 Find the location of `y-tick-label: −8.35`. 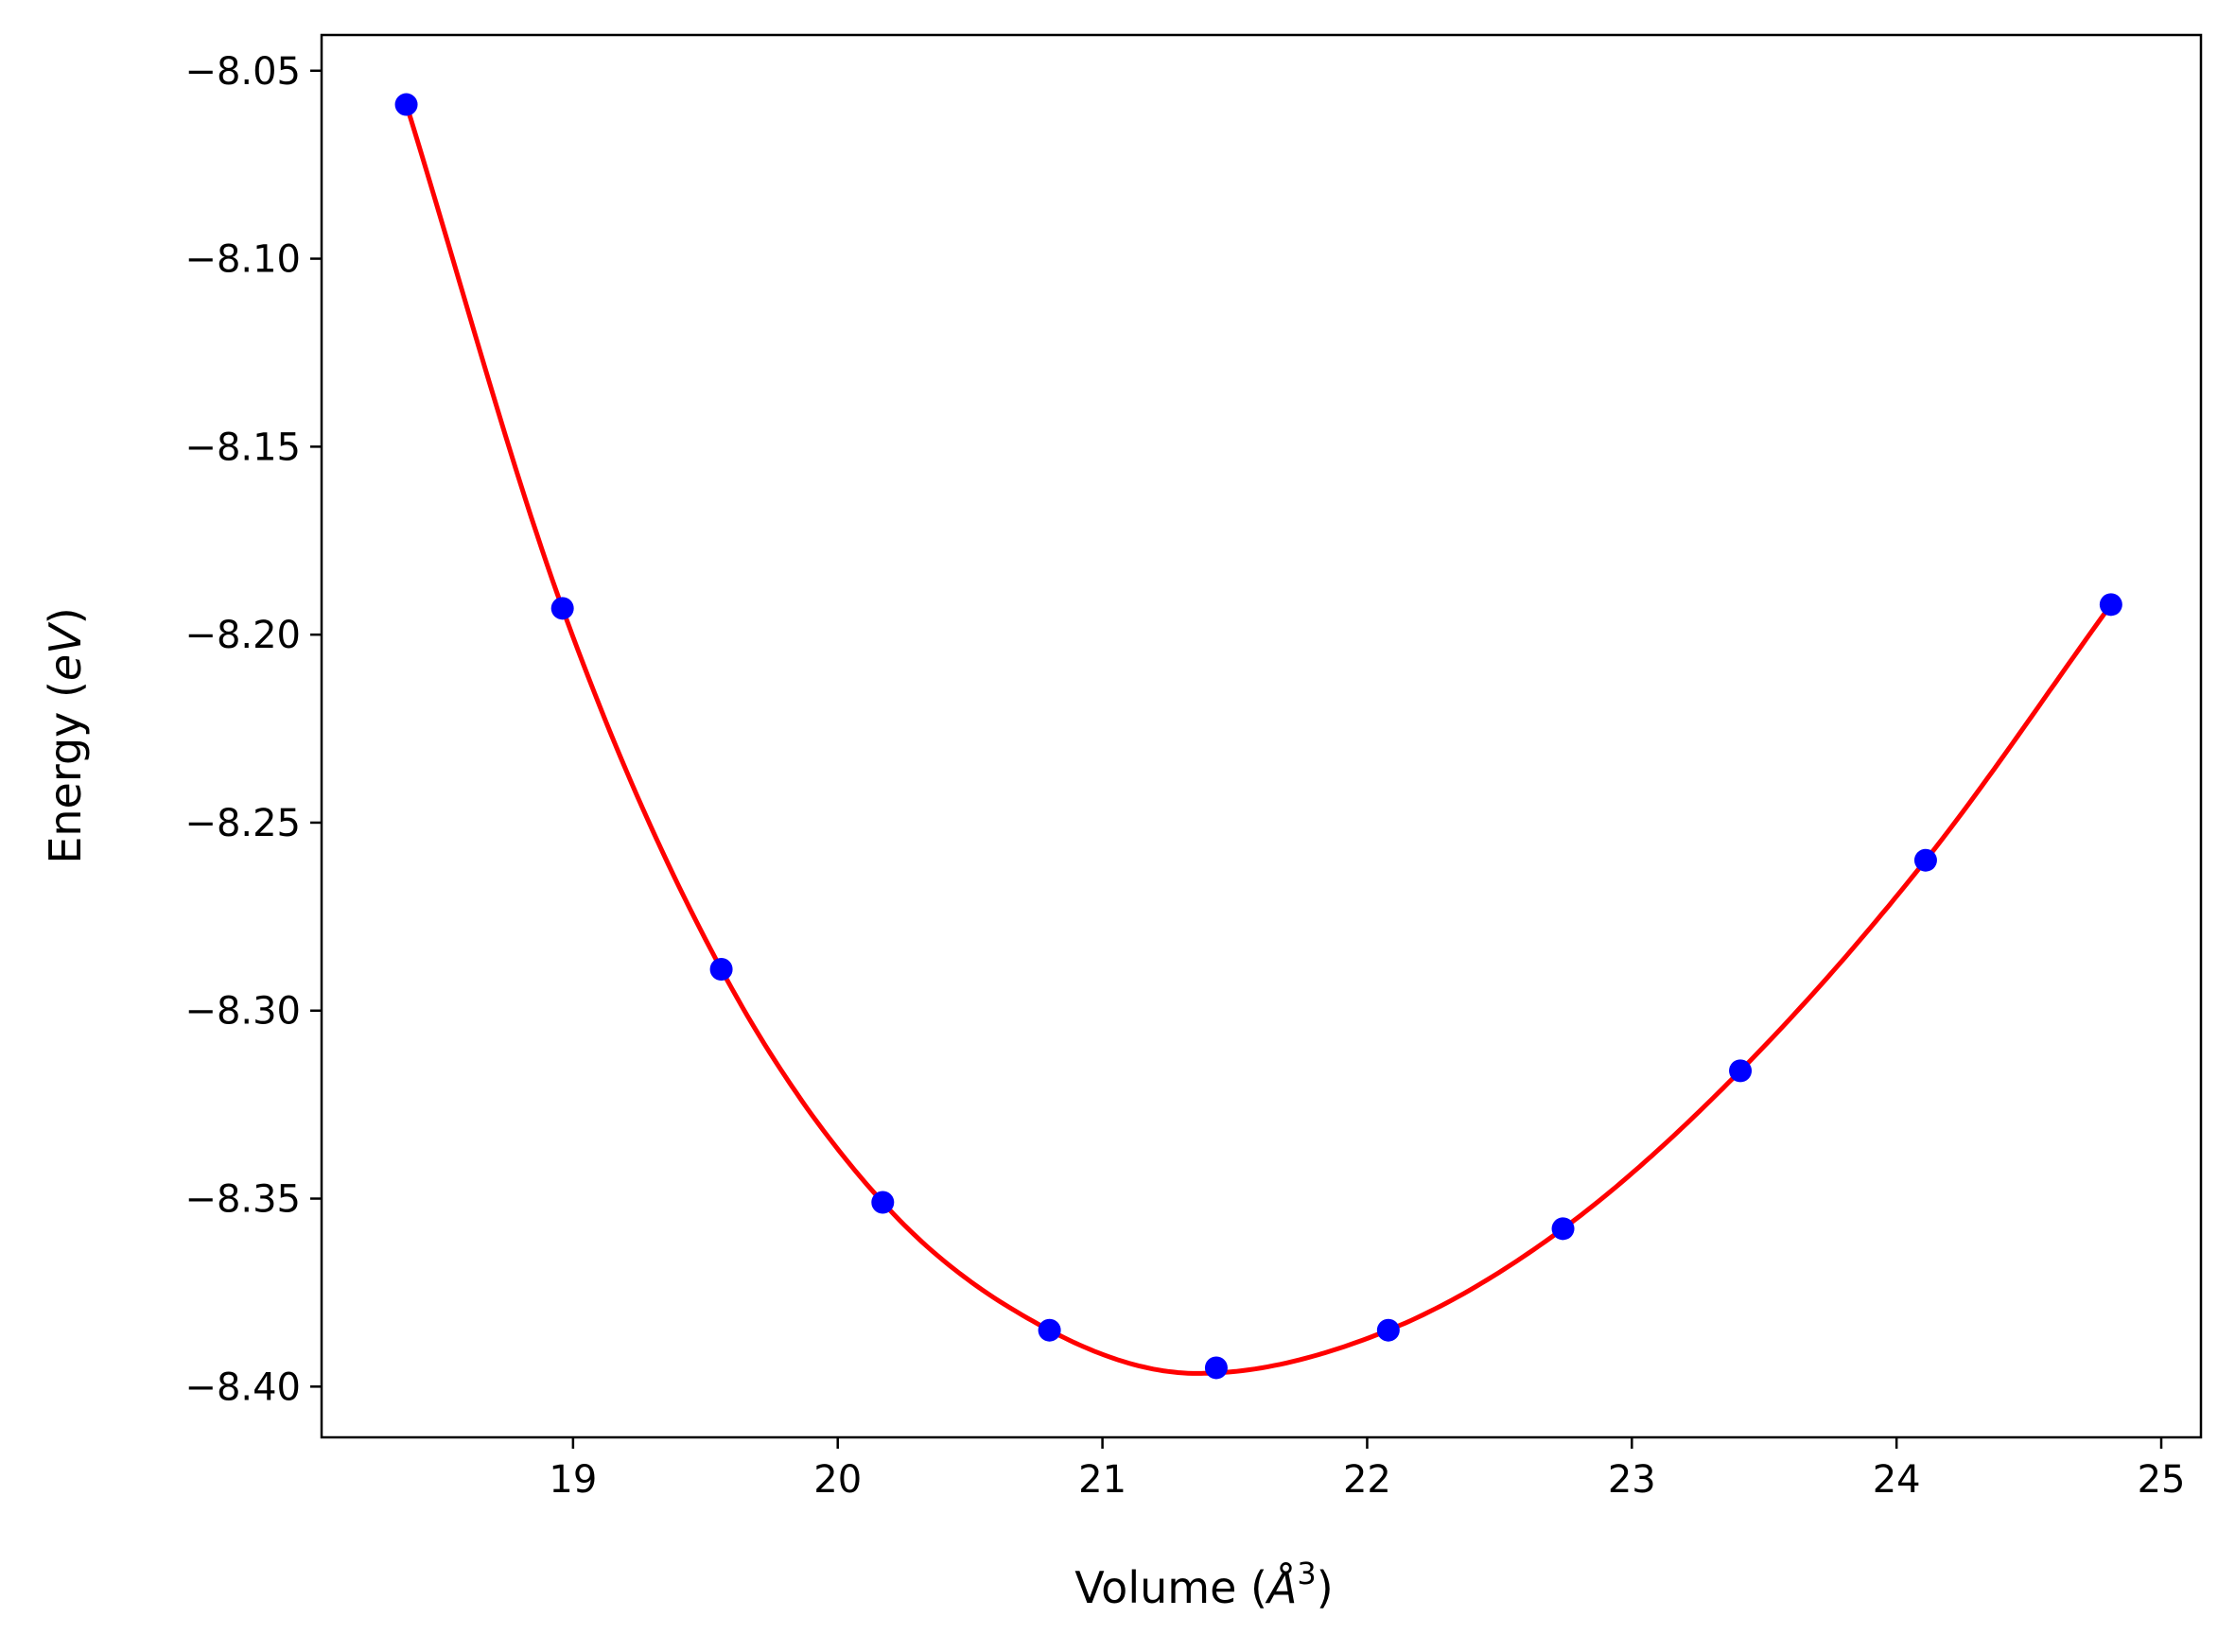

y-tick-label: −8.35 is located at coordinates (242, 1200).